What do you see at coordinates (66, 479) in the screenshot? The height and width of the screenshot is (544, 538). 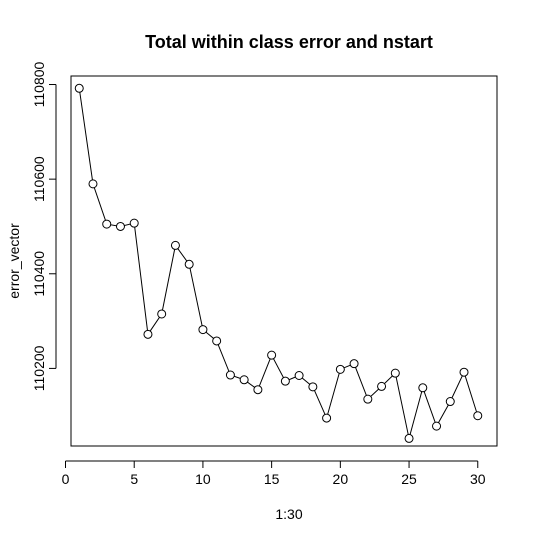 I see `x-tick-label: 0` at bounding box center [66, 479].